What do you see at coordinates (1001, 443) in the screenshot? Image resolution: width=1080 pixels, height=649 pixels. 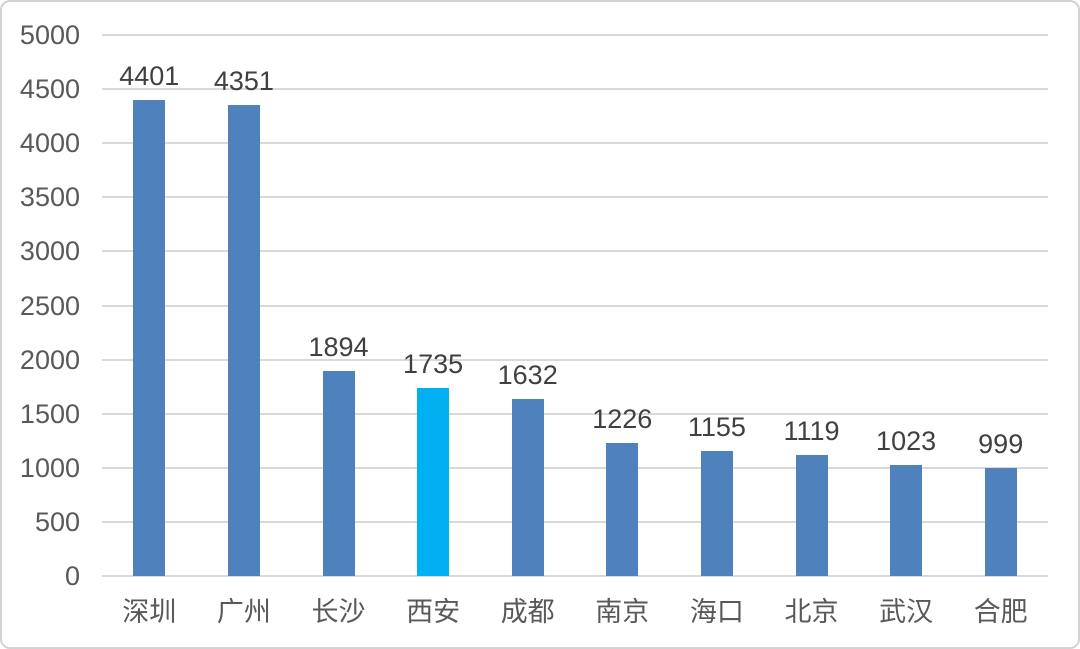 I see `bar-value-label: 999` at bounding box center [1001, 443].